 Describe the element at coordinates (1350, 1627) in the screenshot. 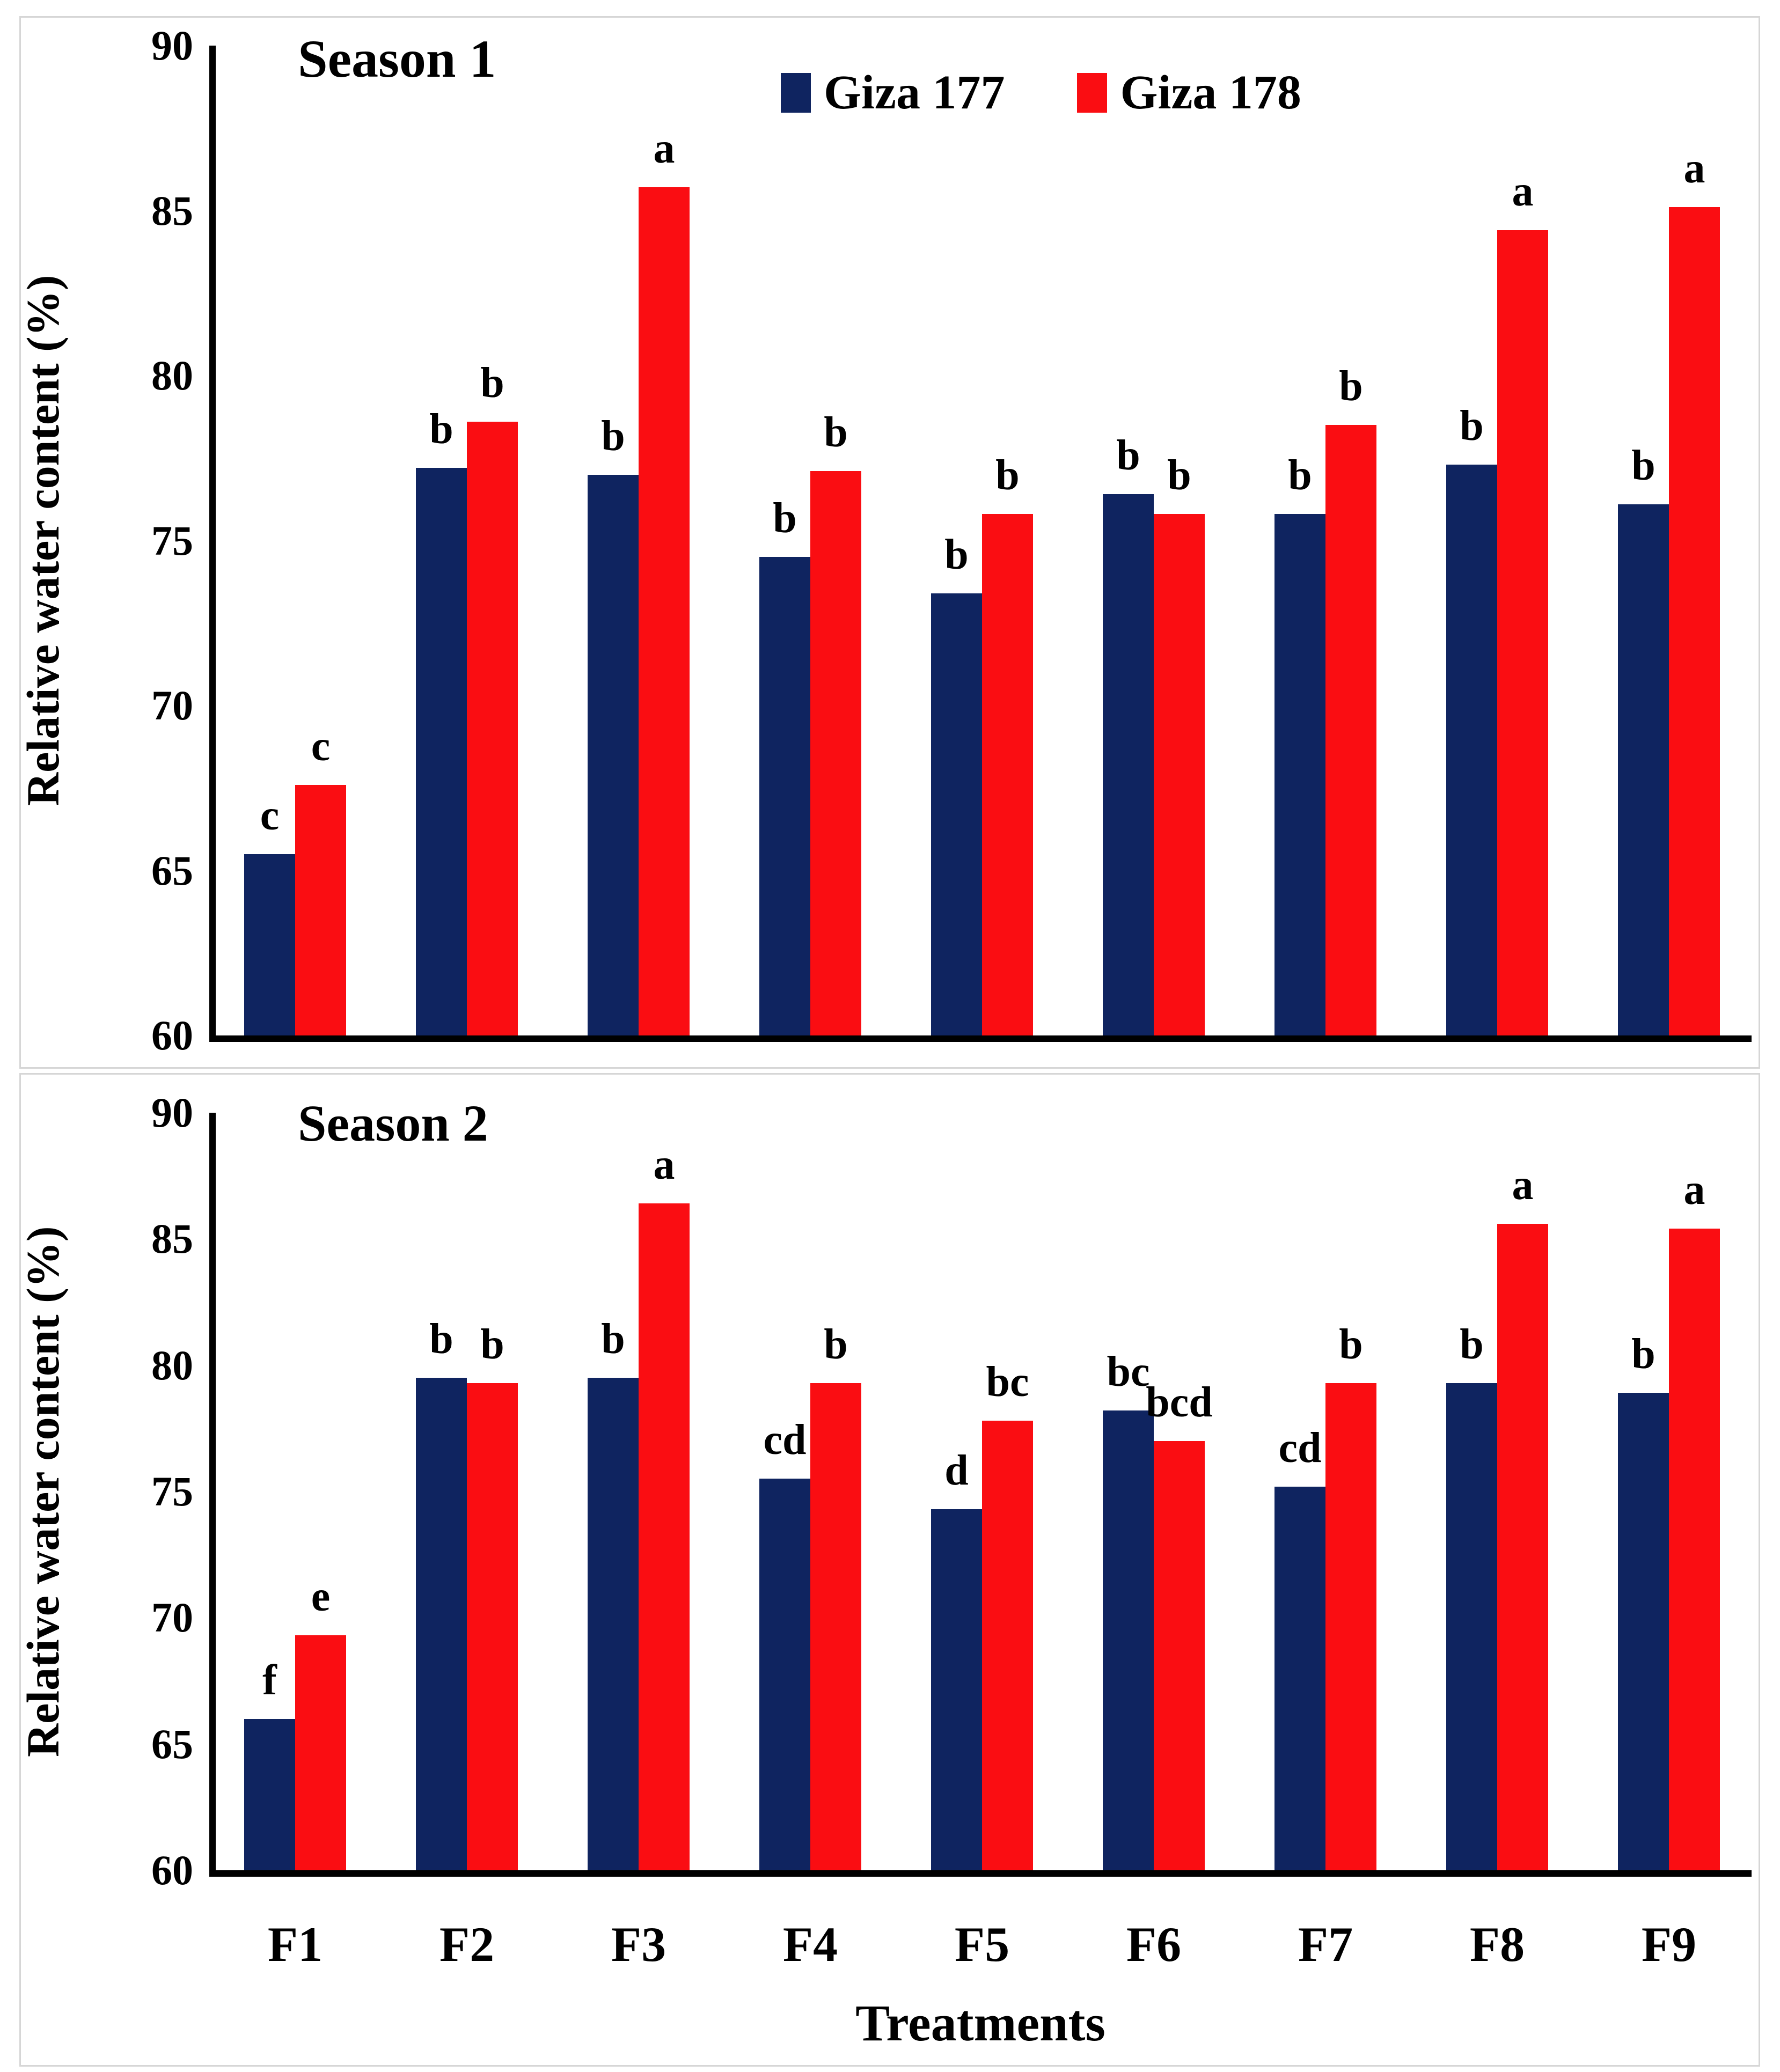

I see `bar-season2-F7-giza178` at that location.